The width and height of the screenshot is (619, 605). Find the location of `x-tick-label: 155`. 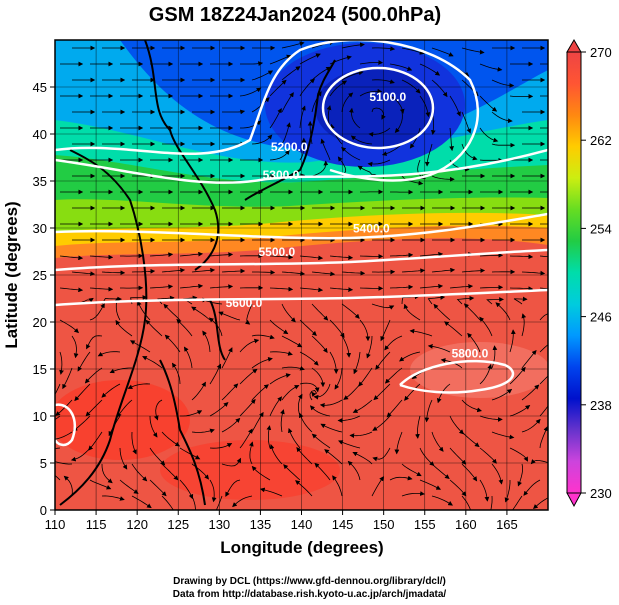

x-tick-label: 155 is located at coordinates (425, 524).